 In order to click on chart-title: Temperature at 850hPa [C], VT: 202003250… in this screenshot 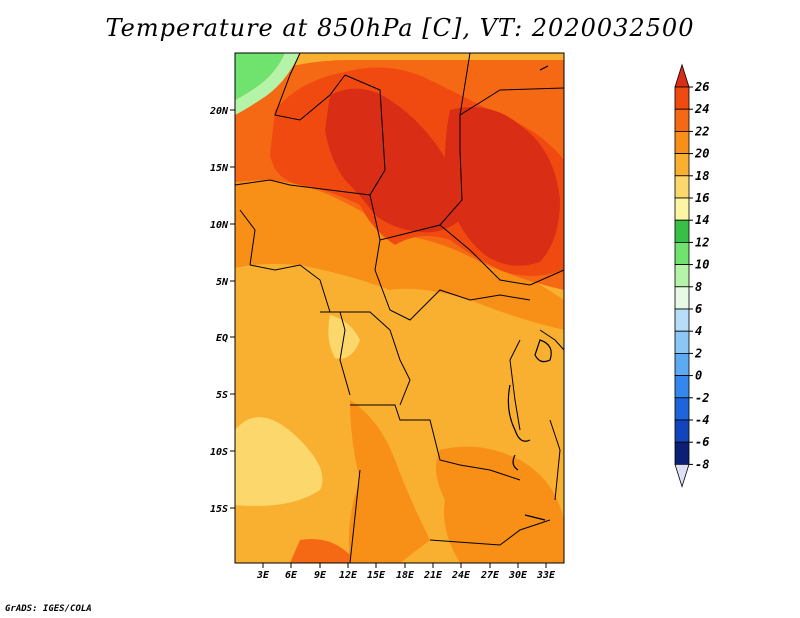, I will do `click(400, 28)`.